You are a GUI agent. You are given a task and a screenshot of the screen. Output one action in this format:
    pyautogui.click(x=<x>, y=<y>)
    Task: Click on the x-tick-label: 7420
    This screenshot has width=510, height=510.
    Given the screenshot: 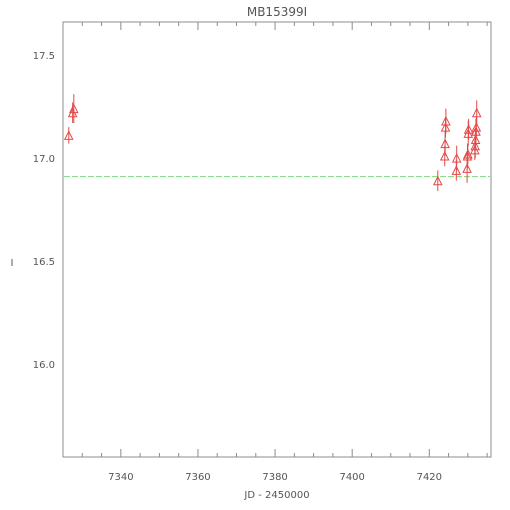 What is the action you would take?
    pyautogui.click(x=429, y=477)
    